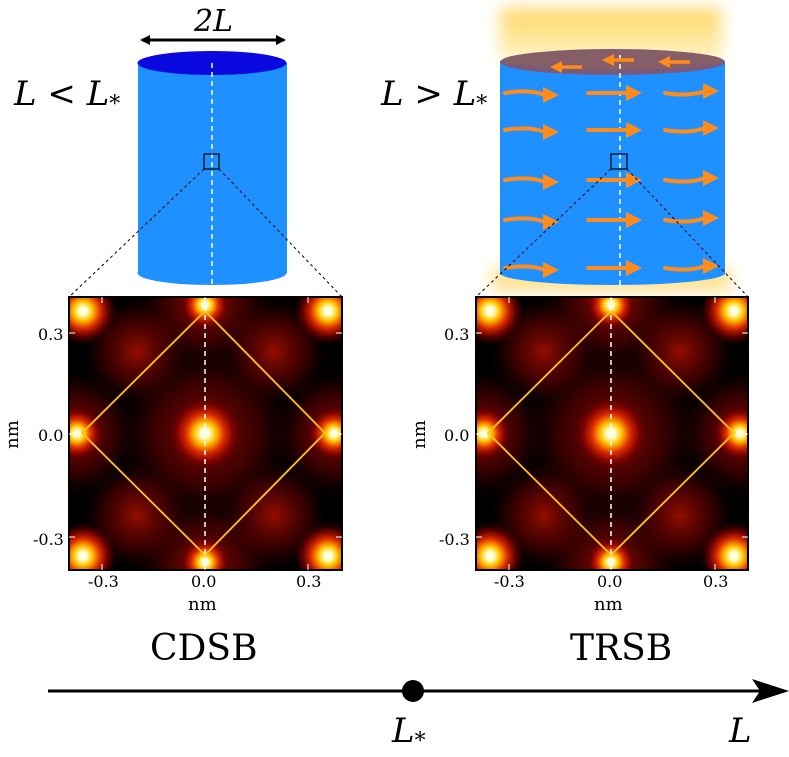  What do you see at coordinates (67, 95) in the screenshot?
I see `left-condition-label: L < L*` at bounding box center [67, 95].